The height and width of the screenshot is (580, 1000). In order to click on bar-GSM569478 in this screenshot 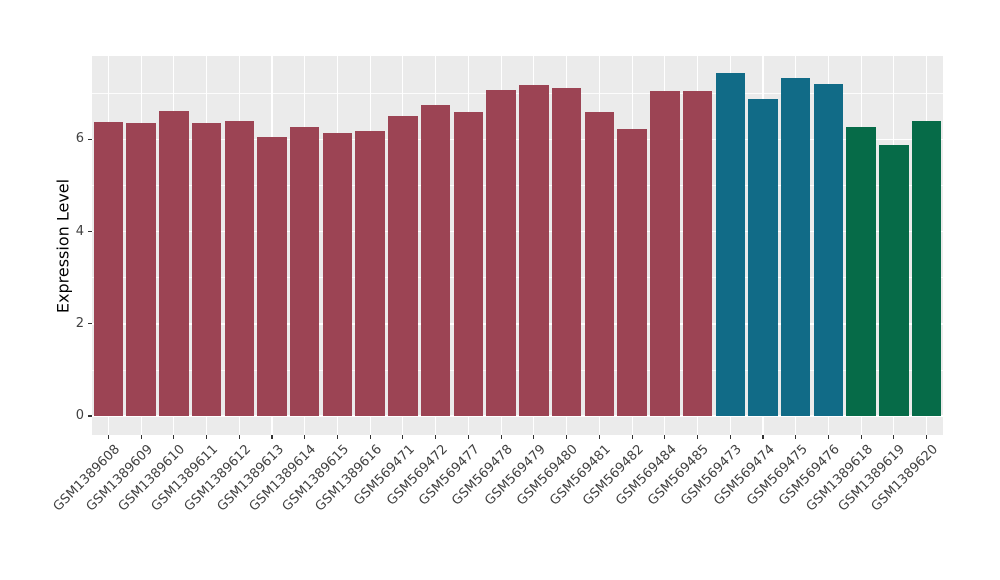, I will do `click(501, 253)`.